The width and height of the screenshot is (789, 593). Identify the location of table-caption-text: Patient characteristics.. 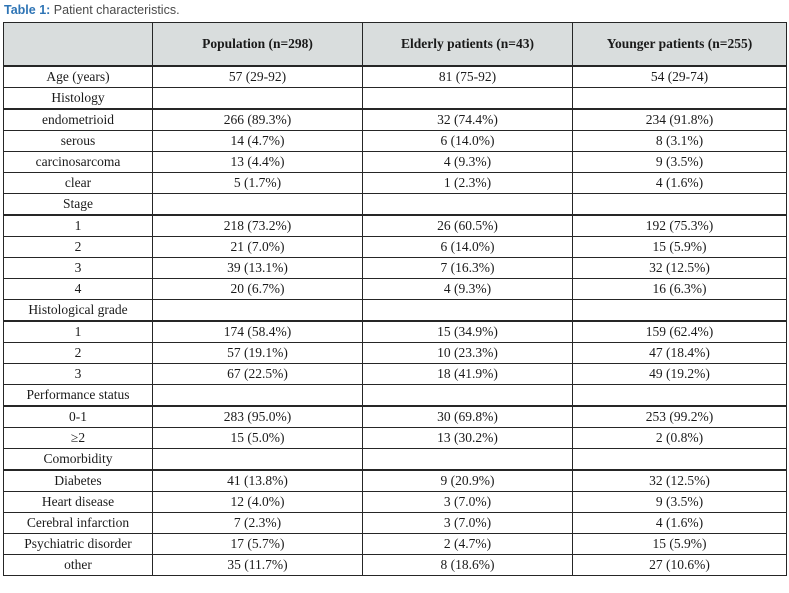
(116, 10).